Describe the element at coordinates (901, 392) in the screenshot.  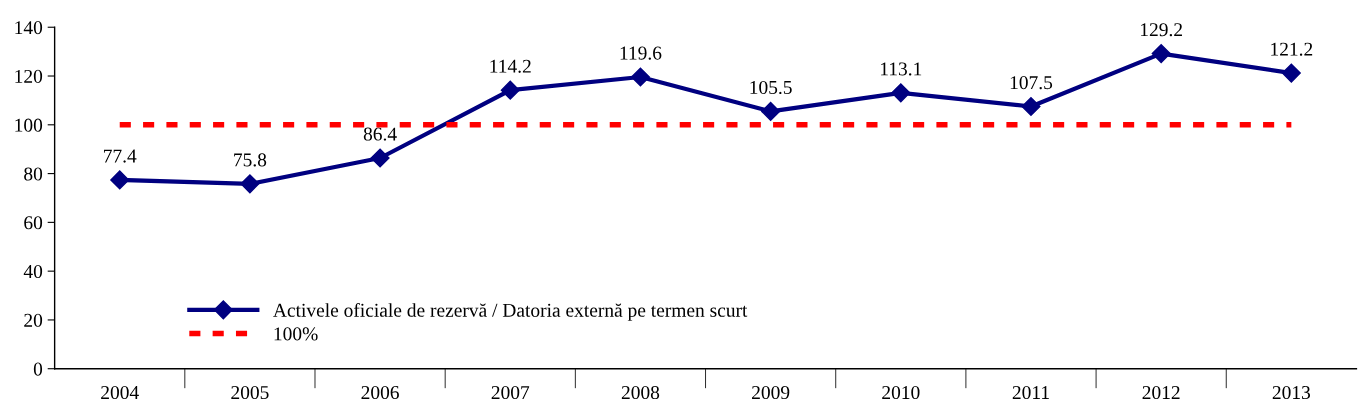
I see `x-tick-label: 2010` at that location.